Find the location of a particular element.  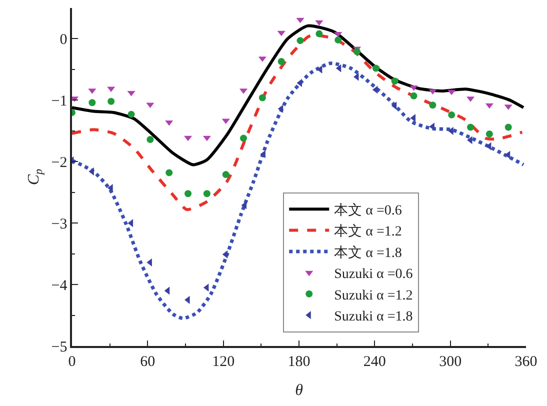

y-tick-label: −3 is located at coordinates (59, 224).